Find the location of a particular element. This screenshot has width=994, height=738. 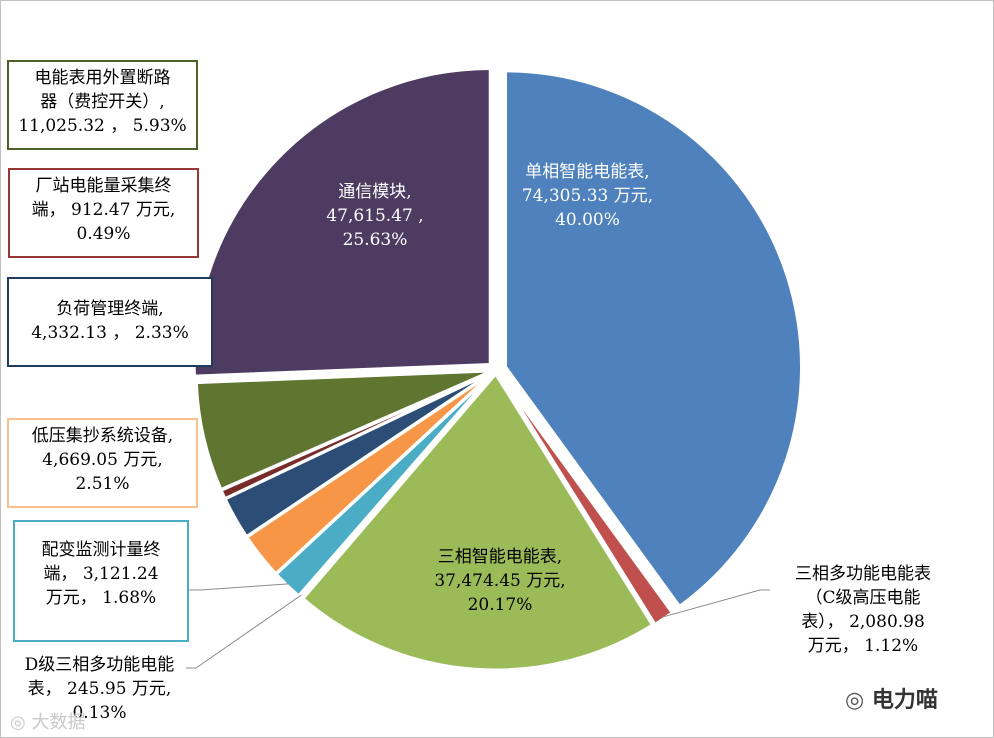

watermark-left: ◎ 大数据 is located at coordinates (47, 721).